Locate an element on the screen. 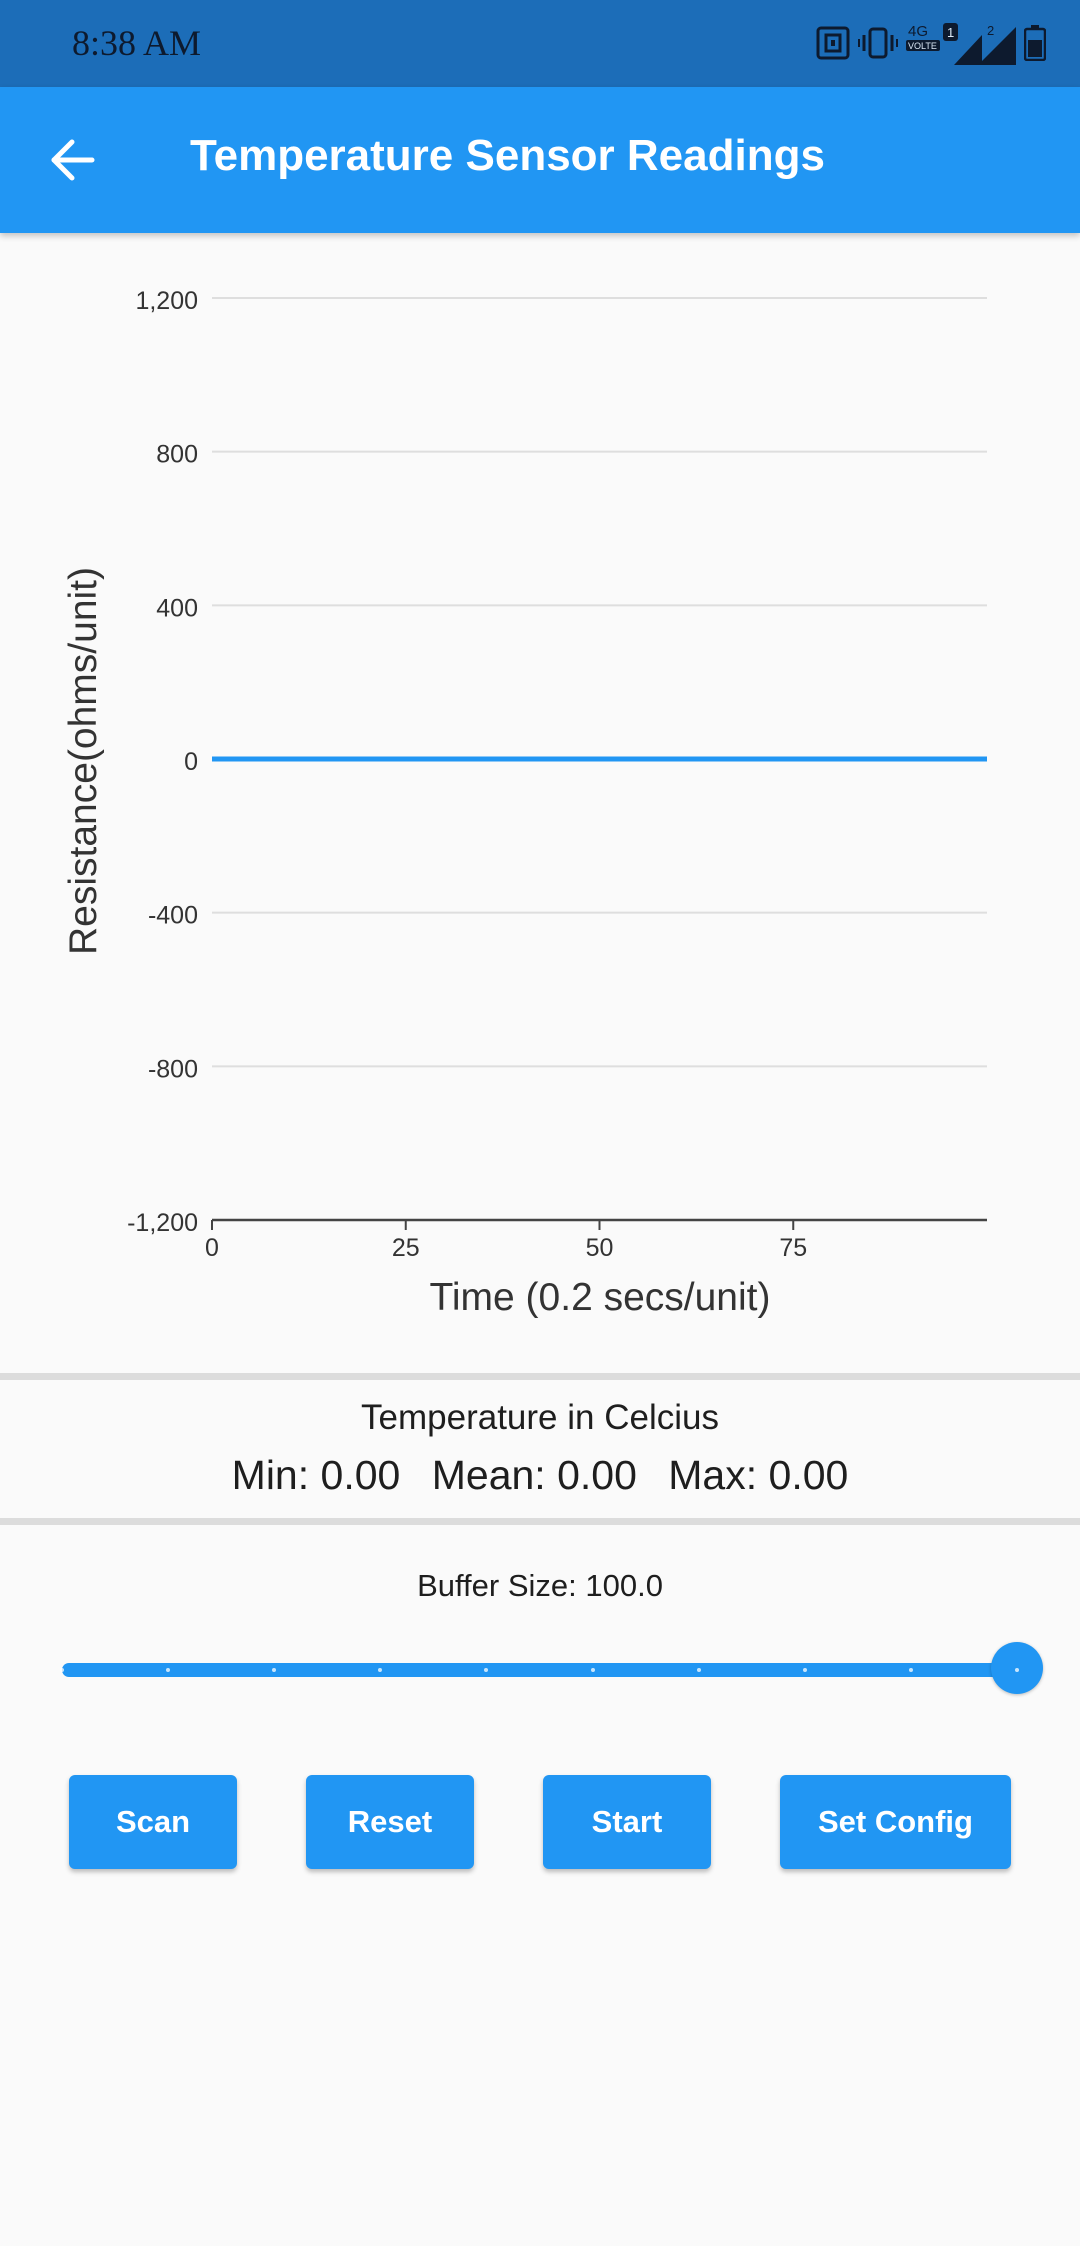 This screenshot has width=1080, height=2246. slider-track is located at coordinates (539, 1670).